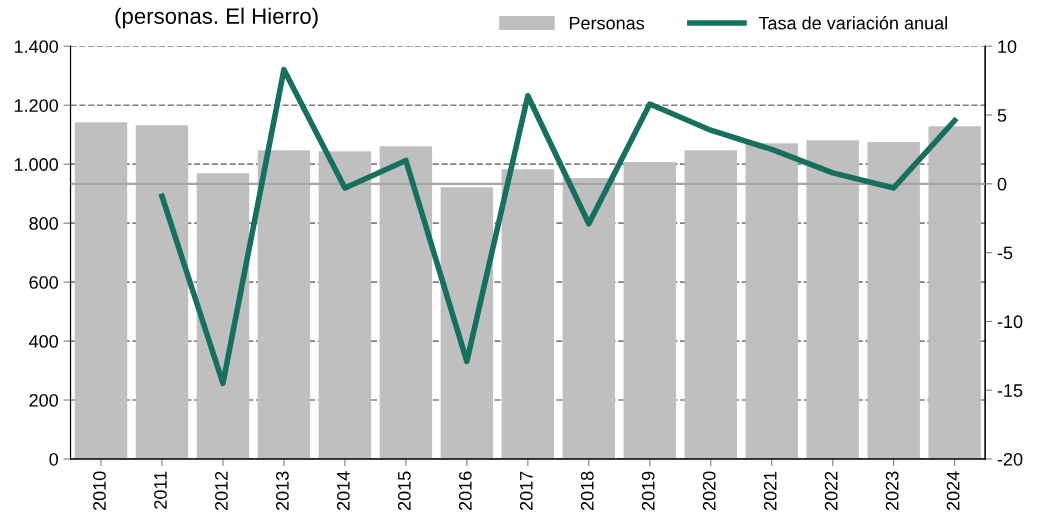  What do you see at coordinates (1005, 253) in the screenshot?
I see `y2-tick-label: -5` at bounding box center [1005, 253].